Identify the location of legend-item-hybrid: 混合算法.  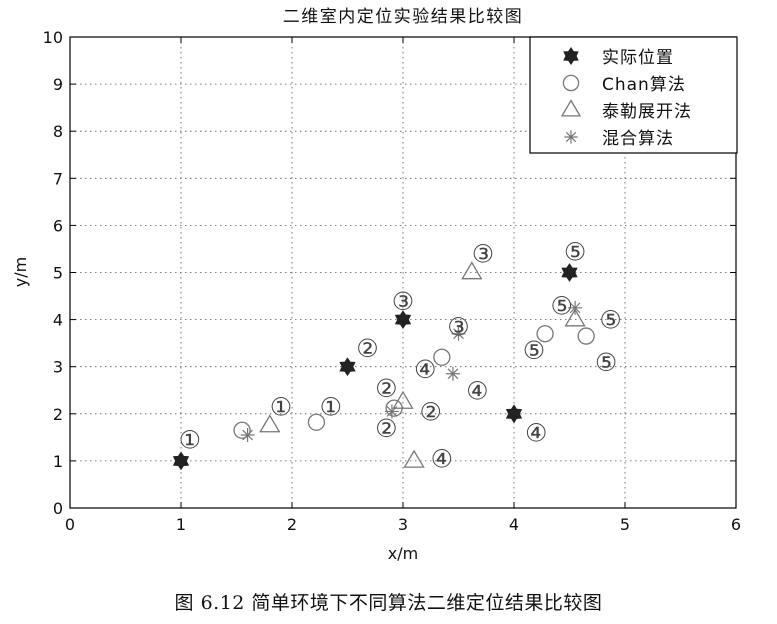
(638, 139).